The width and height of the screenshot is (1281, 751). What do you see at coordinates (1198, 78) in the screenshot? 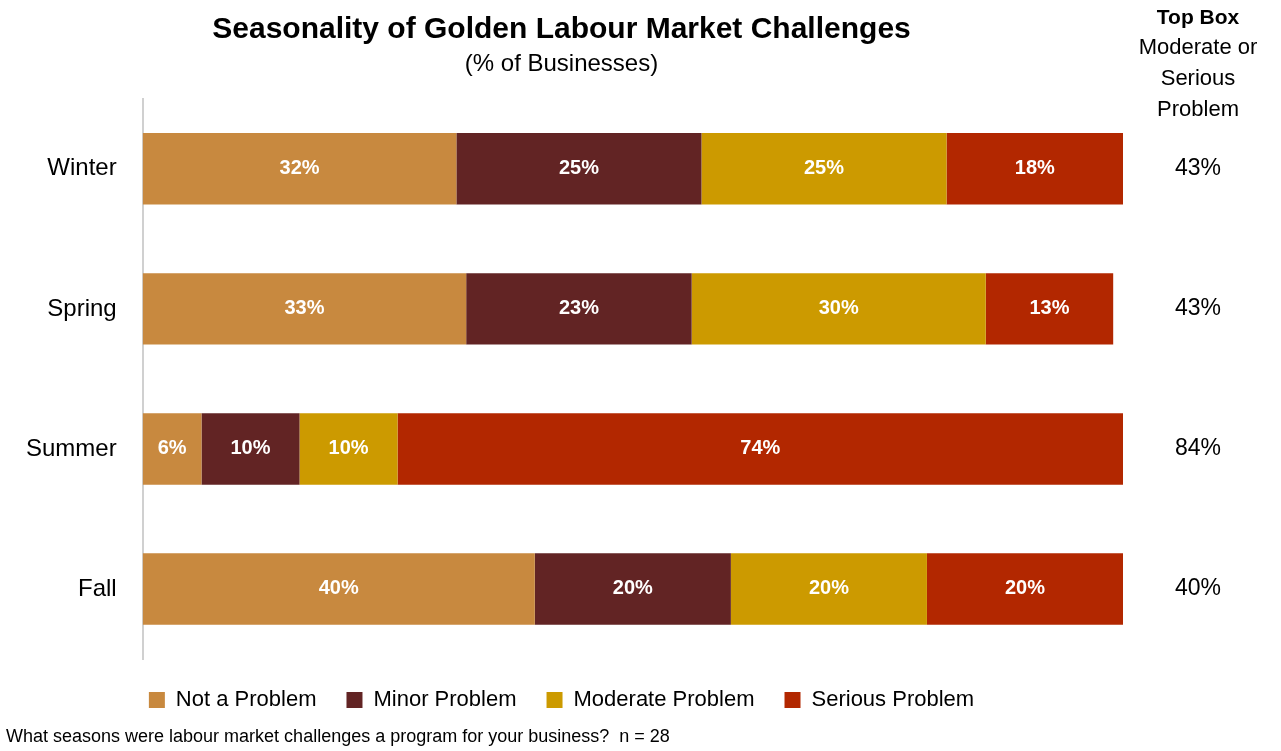
I see `text: Moderate or Serious Problem` at bounding box center [1198, 78].